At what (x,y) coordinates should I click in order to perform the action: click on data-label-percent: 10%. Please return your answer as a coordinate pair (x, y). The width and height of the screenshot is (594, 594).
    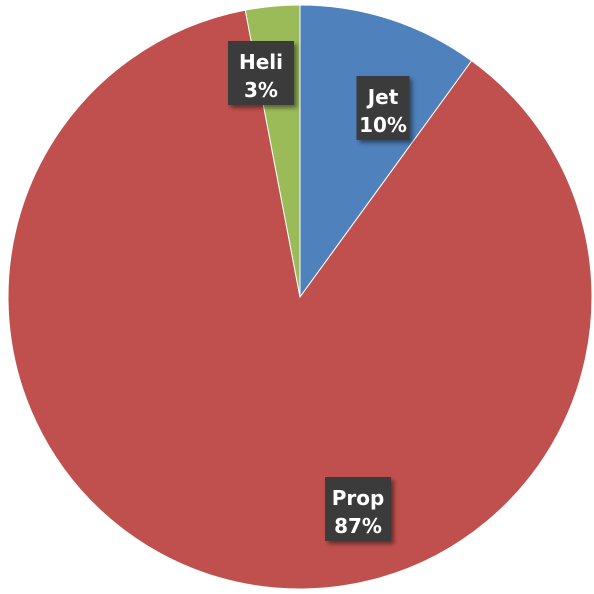
    Looking at the image, I should click on (383, 125).